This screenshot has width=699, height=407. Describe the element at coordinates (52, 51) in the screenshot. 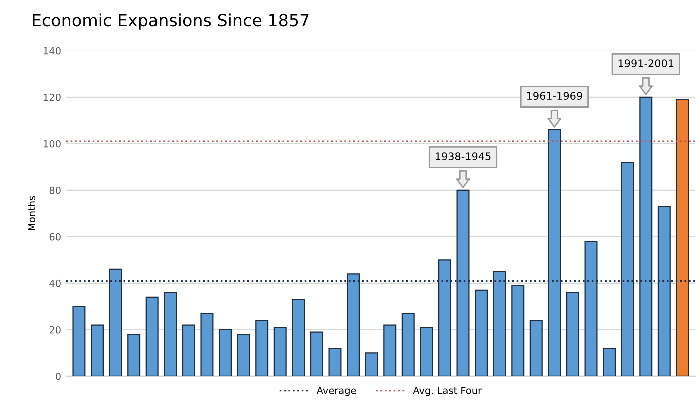

I see `y-tick-label: 140` at that location.